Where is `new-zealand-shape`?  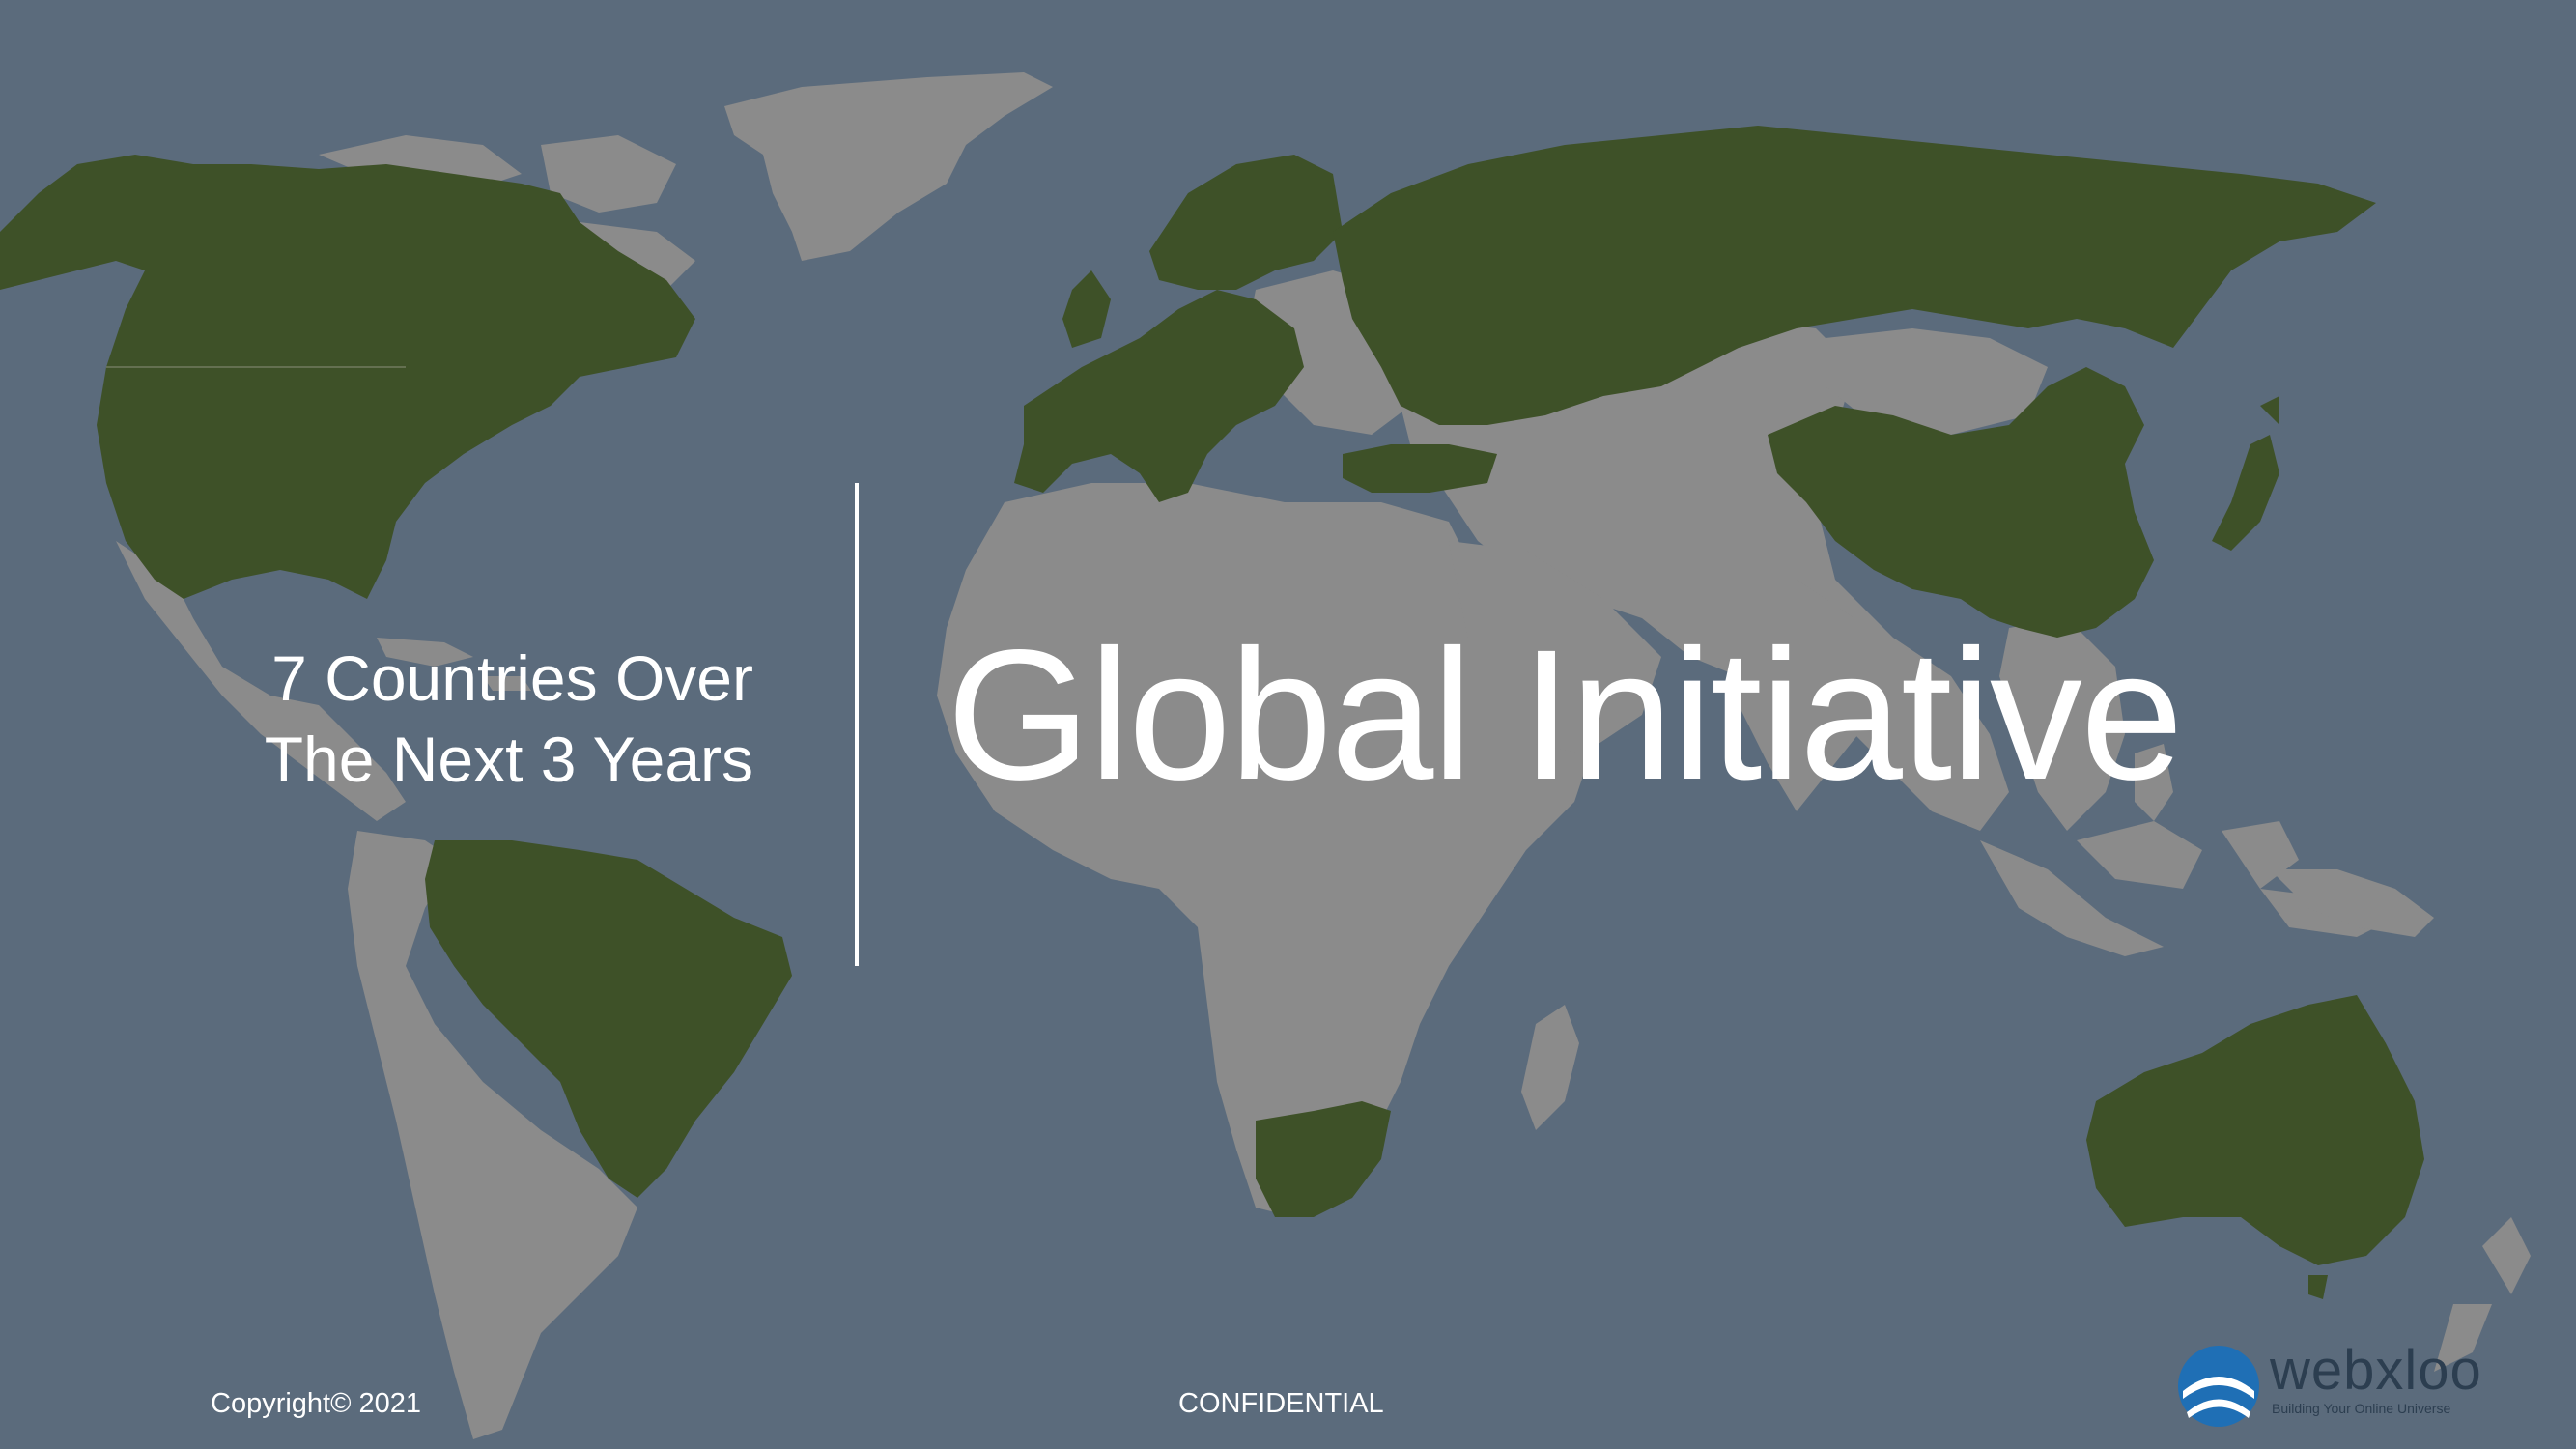
new-zealand-shape is located at coordinates (2482, 1294).